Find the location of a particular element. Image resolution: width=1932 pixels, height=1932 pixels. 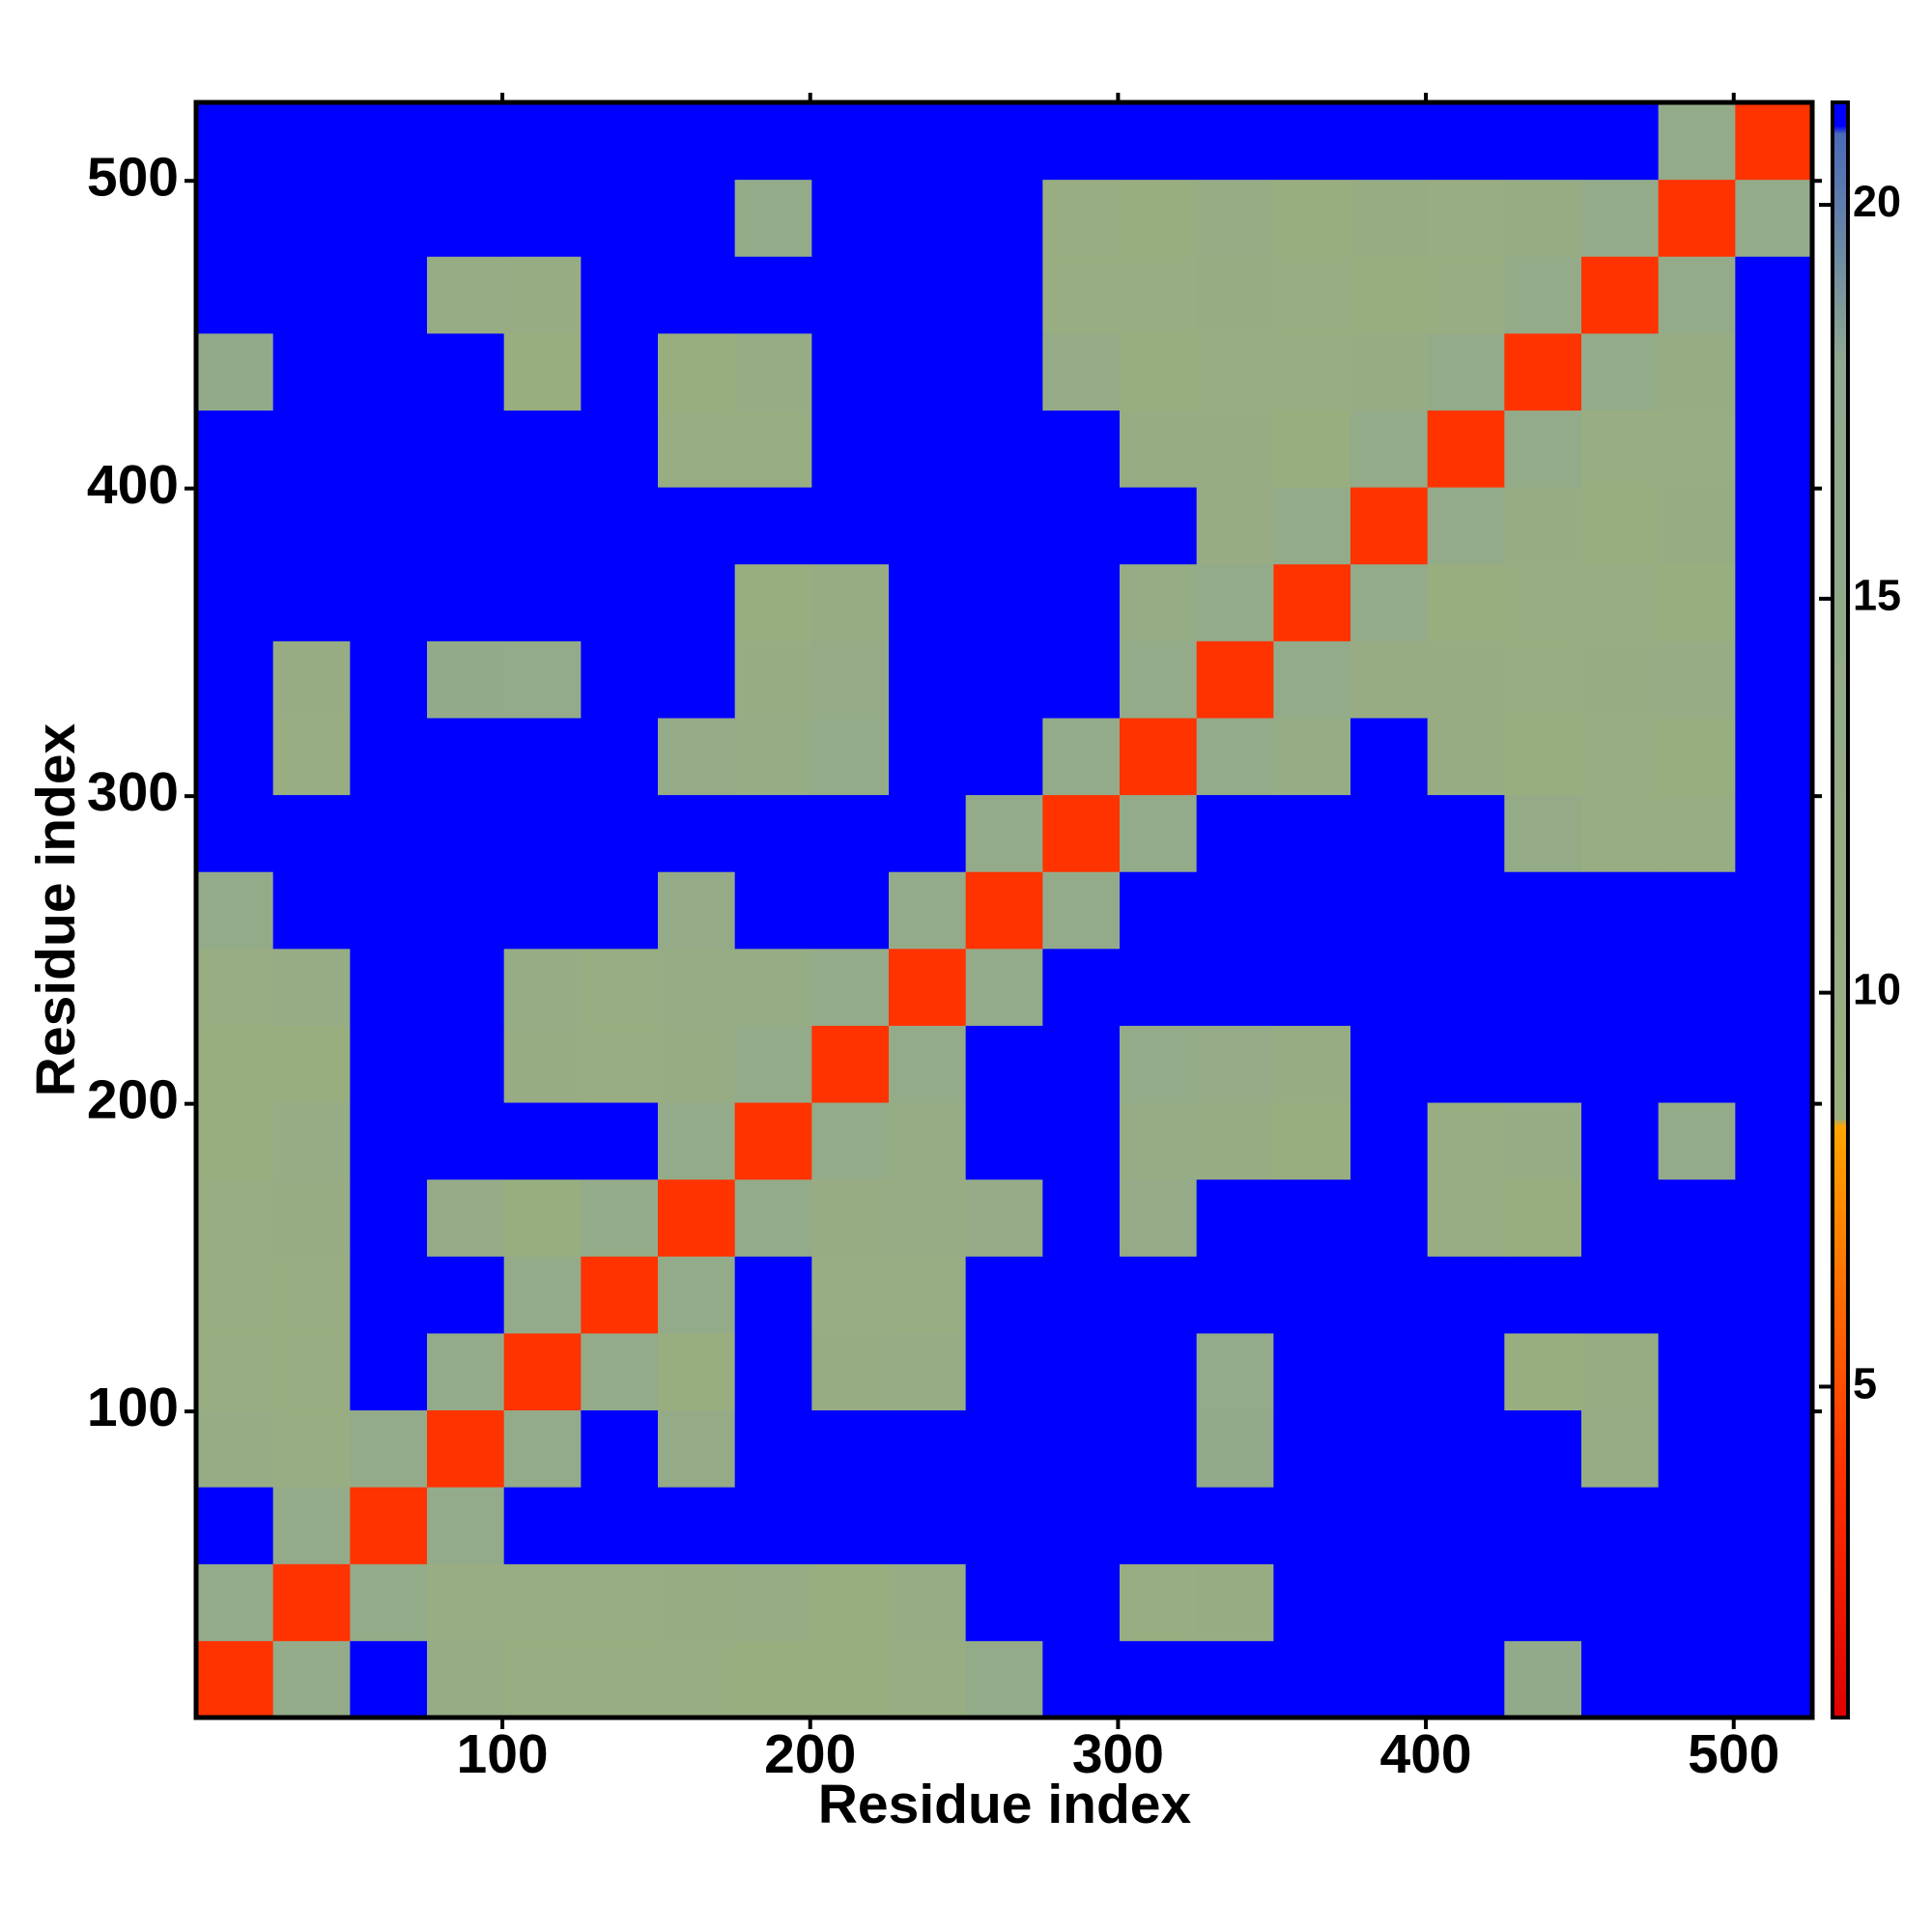

y-tick-label: 200 is located at coordinates (133, 1100).